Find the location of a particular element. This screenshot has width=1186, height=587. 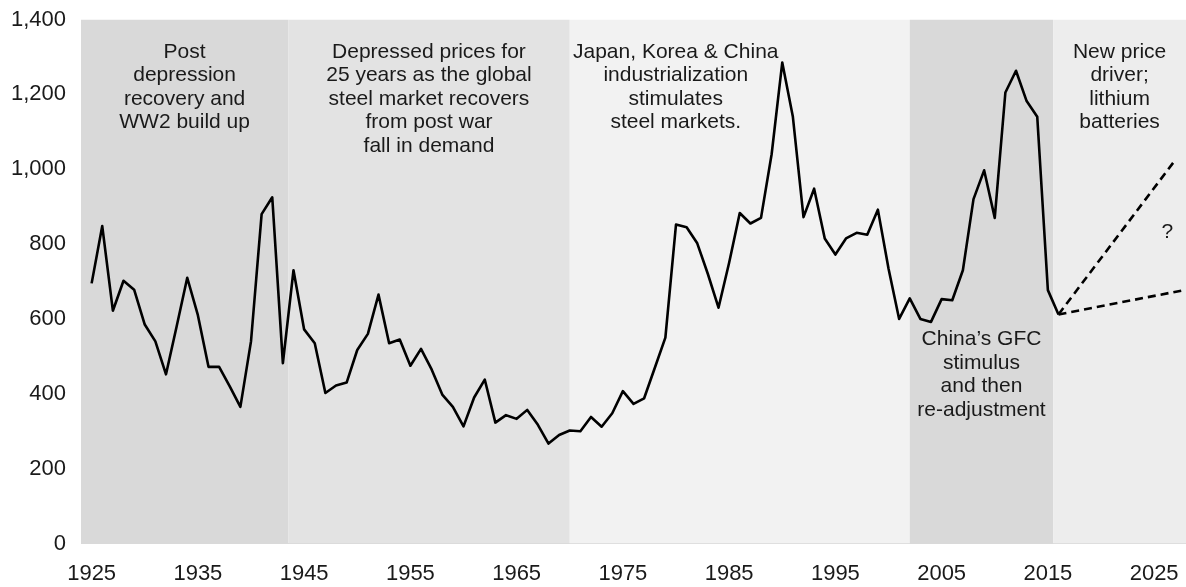

y-tick-label: 0 is located at coordinates (59, 542).